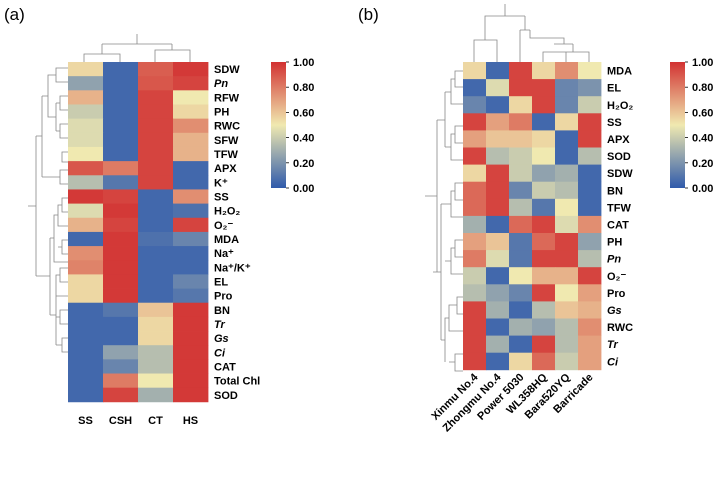 The image size is (718, 492). I want to click on heatmap-cell-b-r11-c0, so click(475, 259).